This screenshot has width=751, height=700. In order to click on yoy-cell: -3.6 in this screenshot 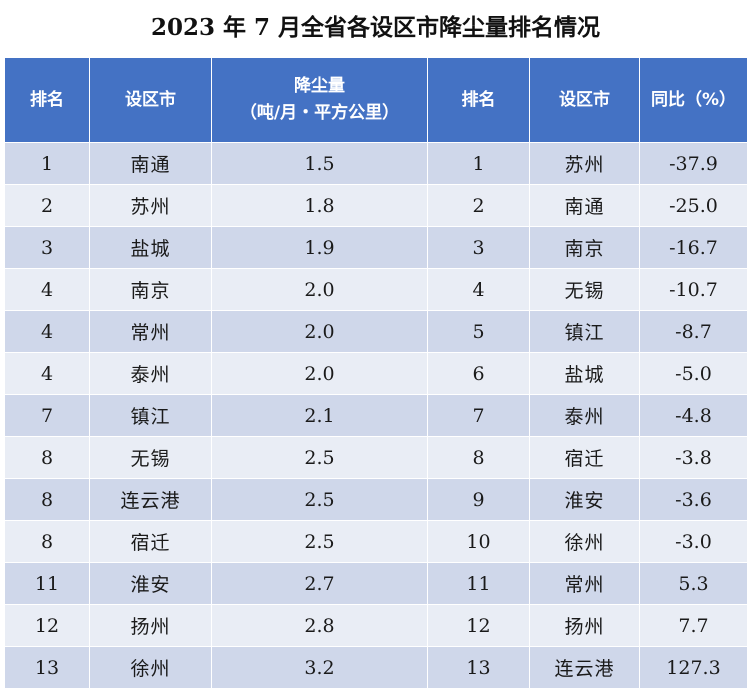, I will do `click(693, 499)`.